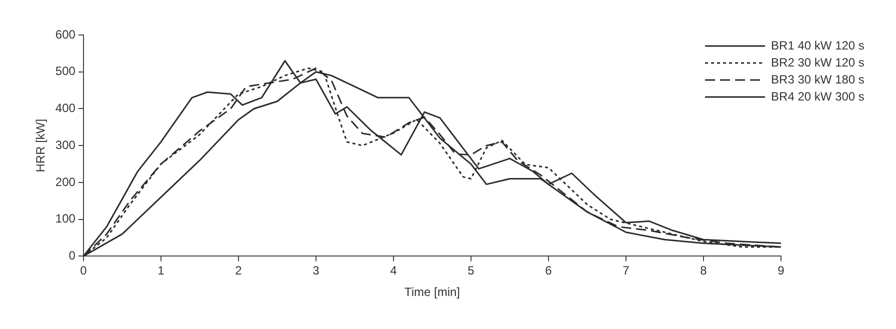  I want to click on x-tick-label: 9, so click(781, 271).